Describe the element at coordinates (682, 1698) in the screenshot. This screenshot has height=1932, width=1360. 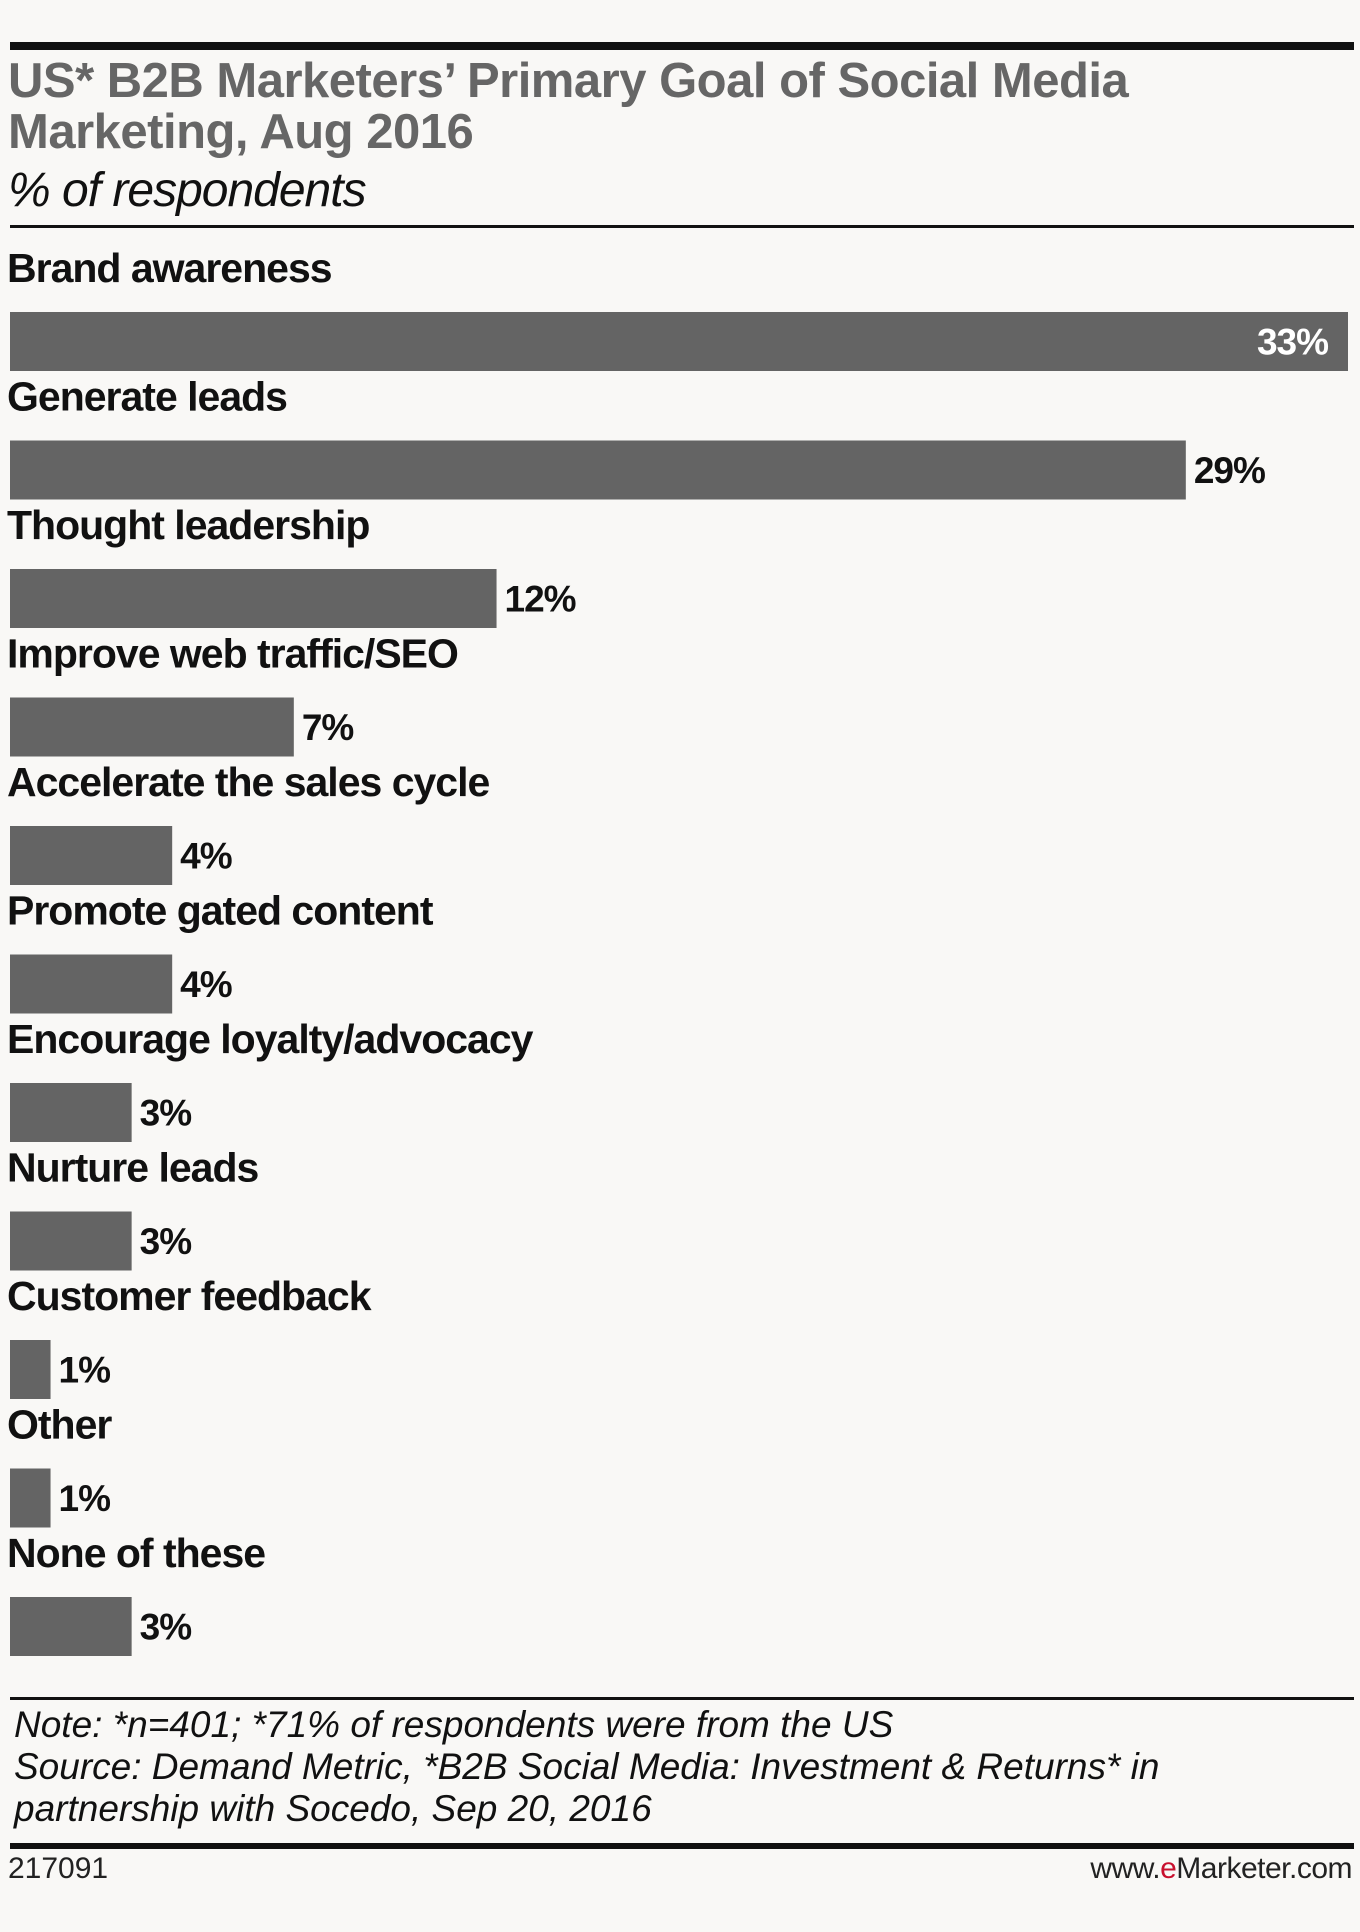
I see `note-rule` at that location.